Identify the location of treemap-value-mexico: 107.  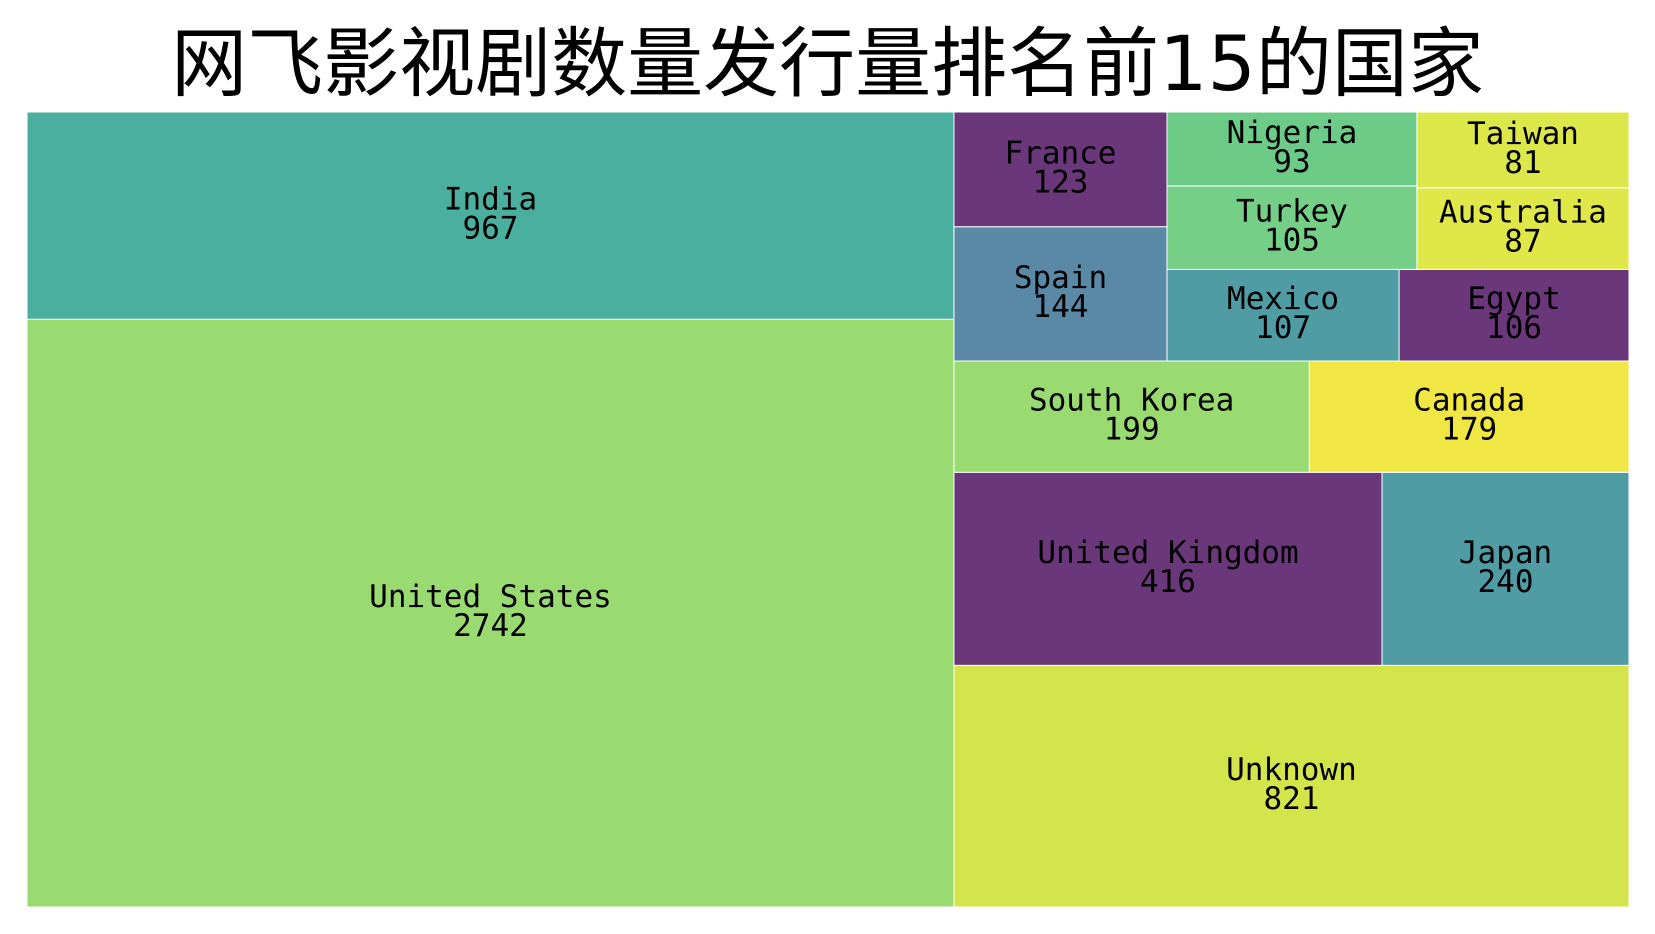
(1283, 328).